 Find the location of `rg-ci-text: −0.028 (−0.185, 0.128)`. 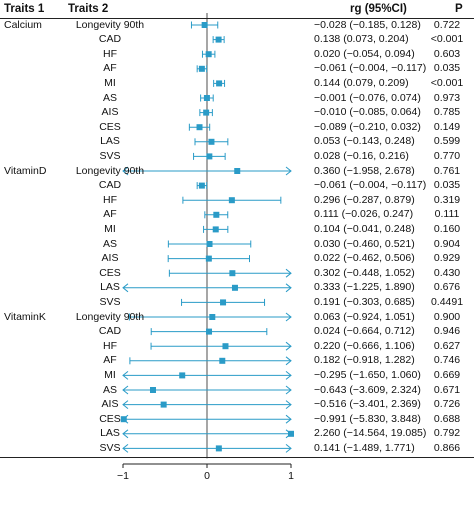

rg-ci-text: −0.028 (−0.185, 0.128) is located at coordinates (367, 24).